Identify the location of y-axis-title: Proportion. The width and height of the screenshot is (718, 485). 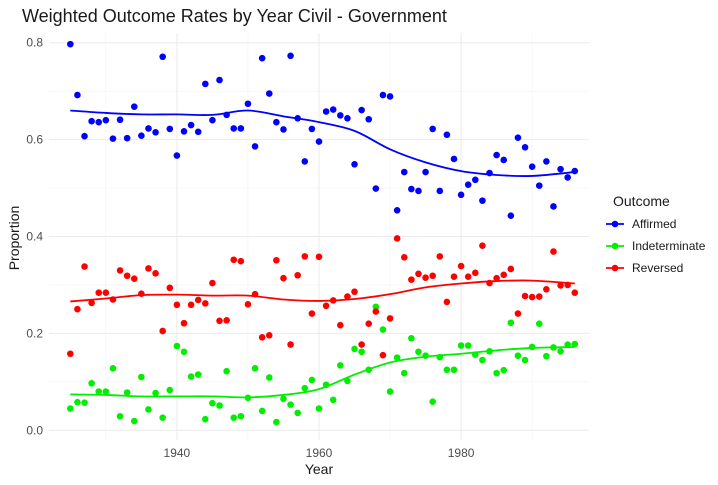
(14, 238).